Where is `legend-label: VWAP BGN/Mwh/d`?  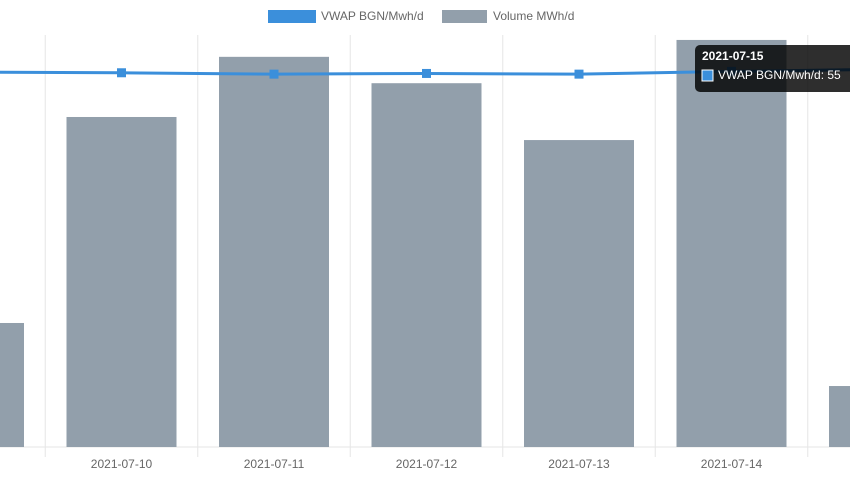 legend-label: VWAP BGN/Mwh/d is located at coordinates (372, 16).